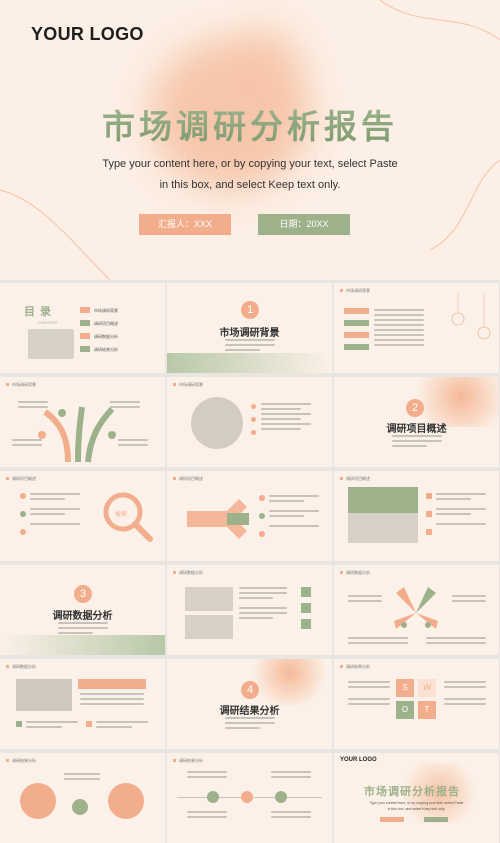  I want to click on thumb-swot: 调研结果分析 S W O T, so click(416, 704).